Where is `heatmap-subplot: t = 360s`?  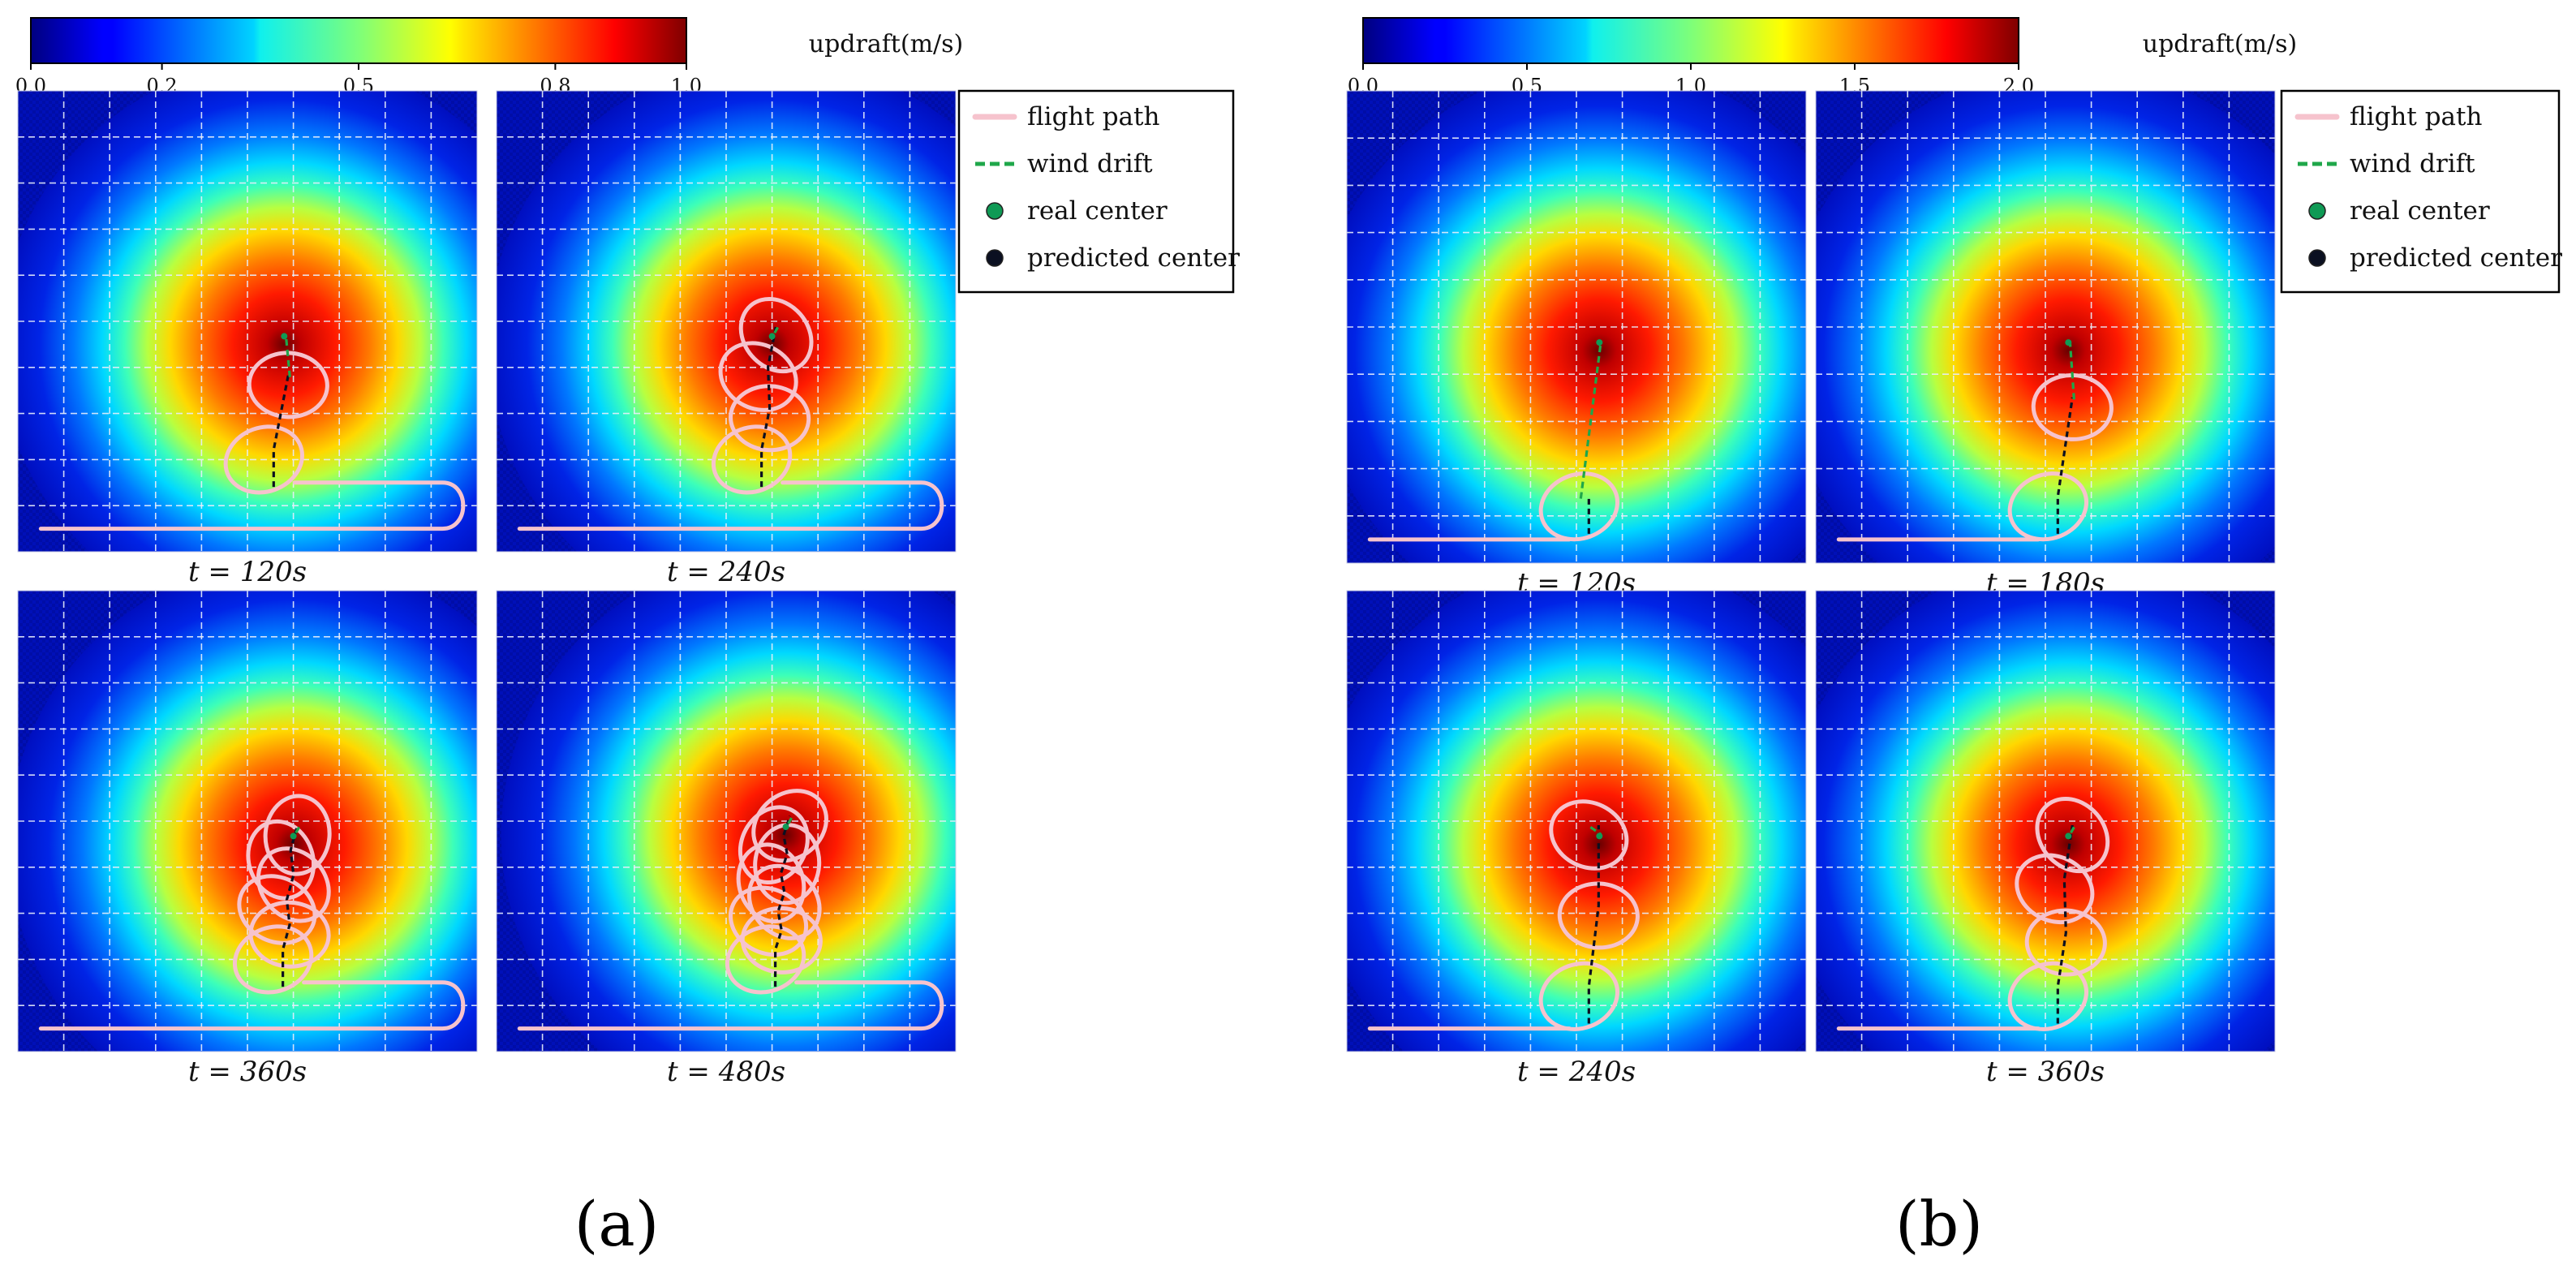 heatmap-subplot: t = 360s is located at coordinates (2045, 839).